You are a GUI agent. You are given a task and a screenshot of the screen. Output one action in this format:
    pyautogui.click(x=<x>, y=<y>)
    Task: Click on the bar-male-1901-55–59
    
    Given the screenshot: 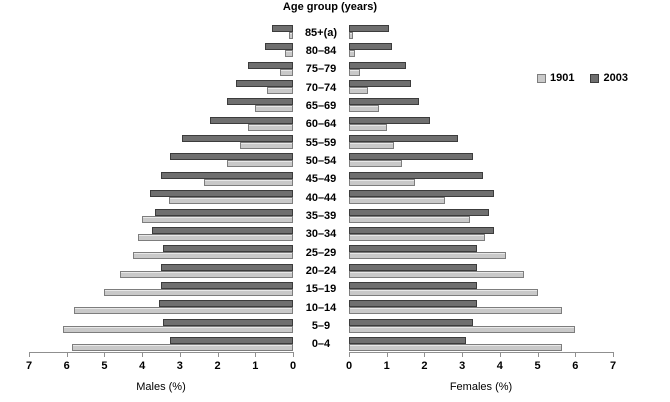 What is the action you would take?
    pyautogui.click(x=266, y=146)
    